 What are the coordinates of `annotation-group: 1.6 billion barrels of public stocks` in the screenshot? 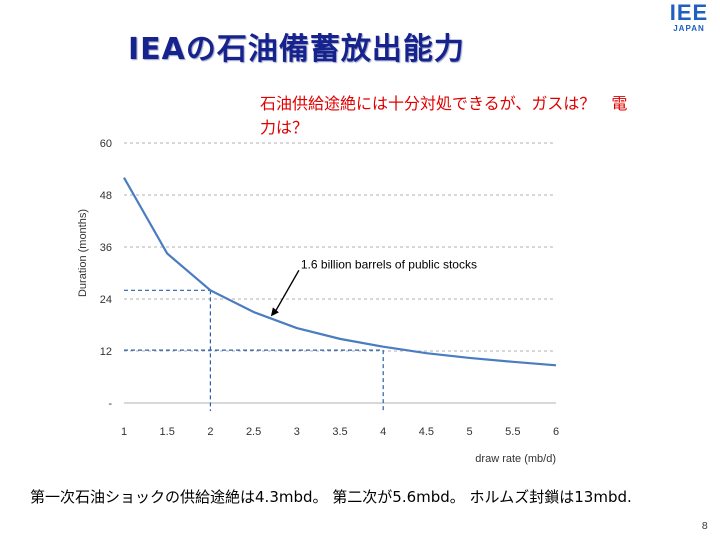 It's located at (373, 287).